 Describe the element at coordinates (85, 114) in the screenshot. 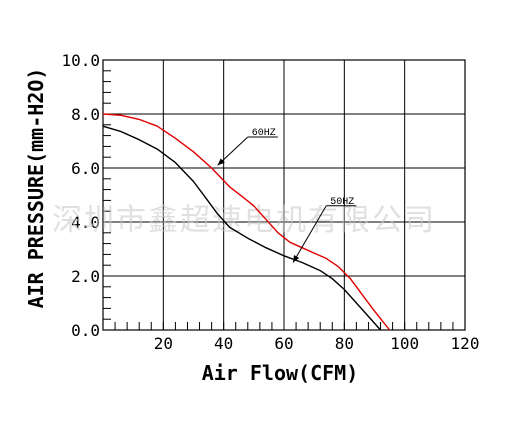

I see `y-tick-label: 8.0` at that location.